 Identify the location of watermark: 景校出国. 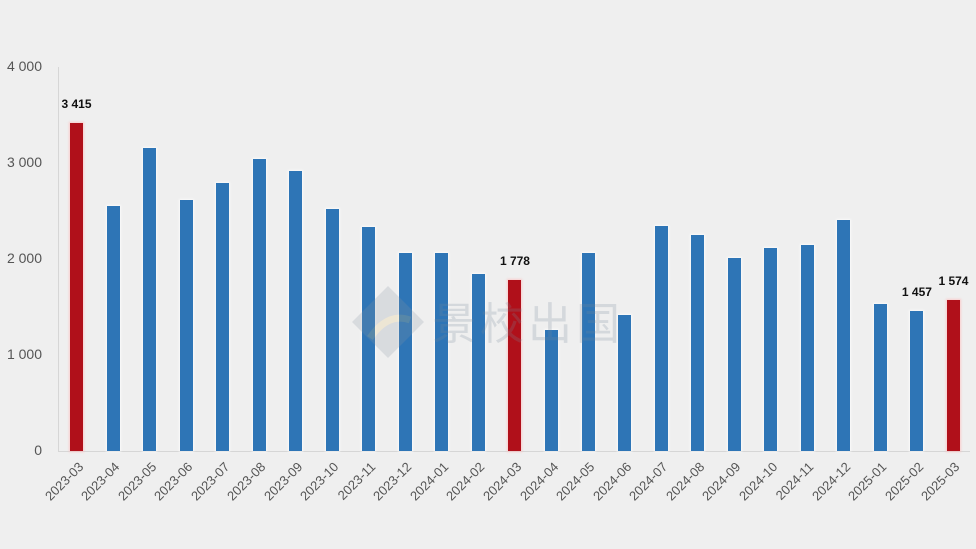
(498, 327).